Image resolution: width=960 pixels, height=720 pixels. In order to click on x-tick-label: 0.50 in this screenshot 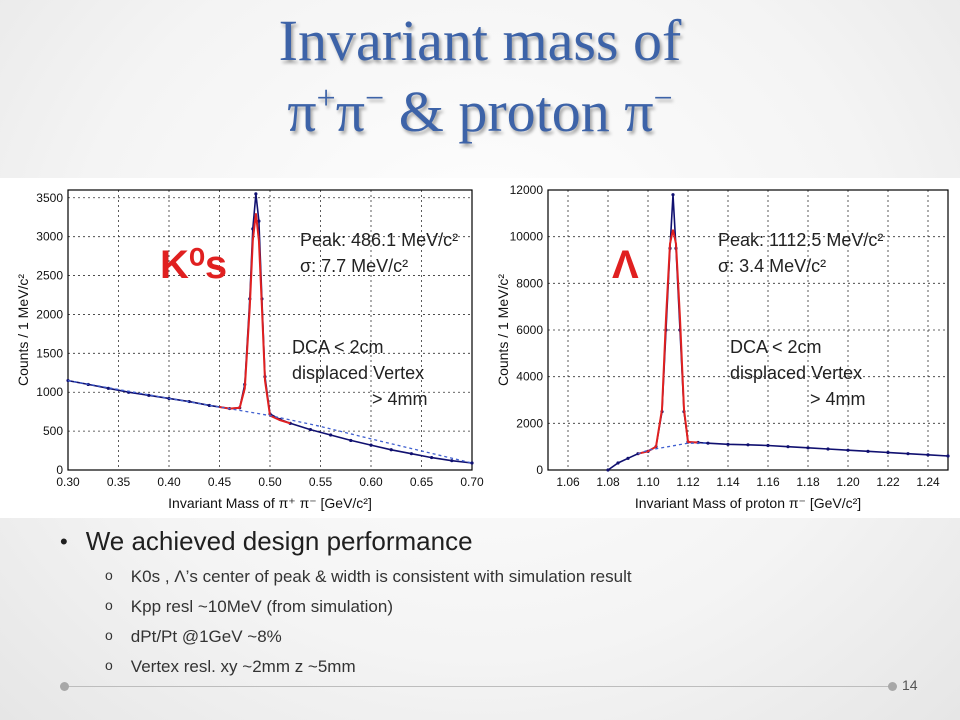, I will do `click(270, 482)`.